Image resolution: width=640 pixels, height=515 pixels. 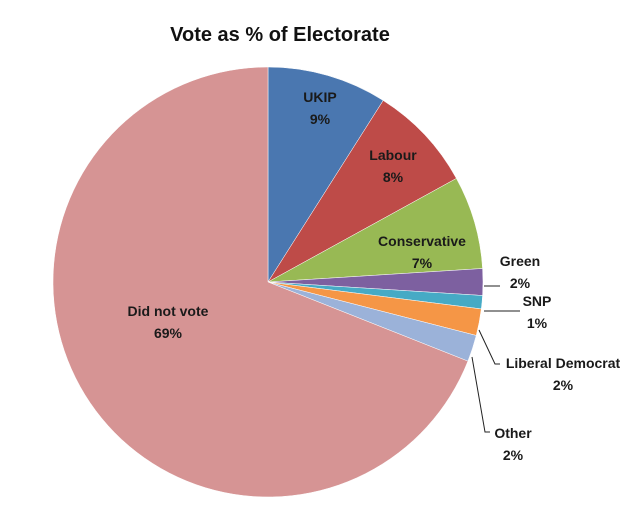 What do you see at coordinates (422, 252) in the screenshot?
I see `data-label: Conservative 7%` at bounding box center [422, 252].